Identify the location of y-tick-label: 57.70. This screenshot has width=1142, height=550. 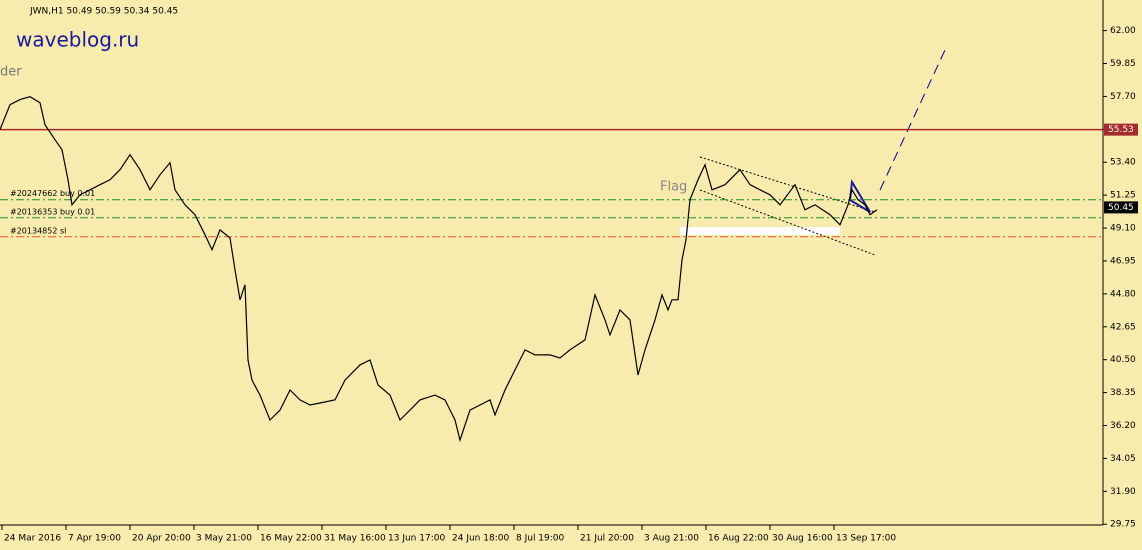
(1123, 97).